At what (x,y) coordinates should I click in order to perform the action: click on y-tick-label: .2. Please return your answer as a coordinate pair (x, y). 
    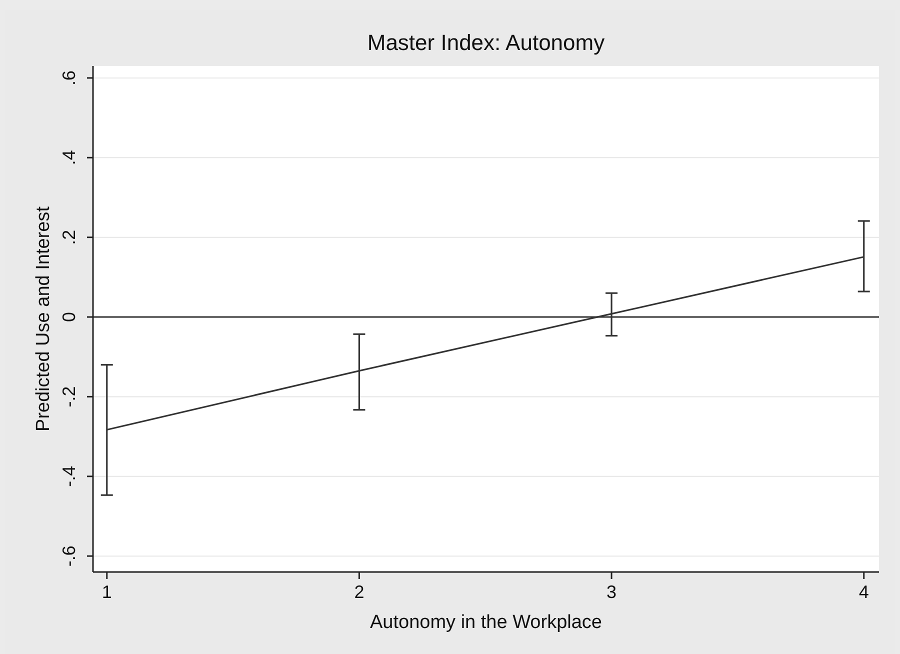
    Looking at the image, I should click on (69, 237).